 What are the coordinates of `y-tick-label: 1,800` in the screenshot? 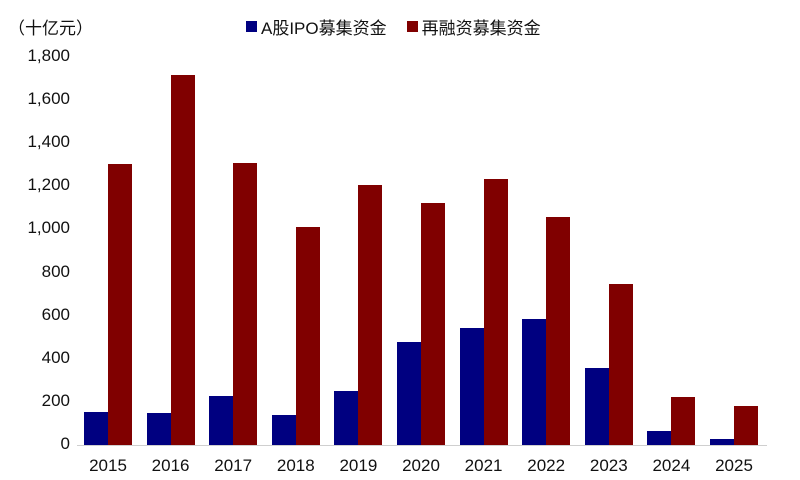 It's located at (48, 55).